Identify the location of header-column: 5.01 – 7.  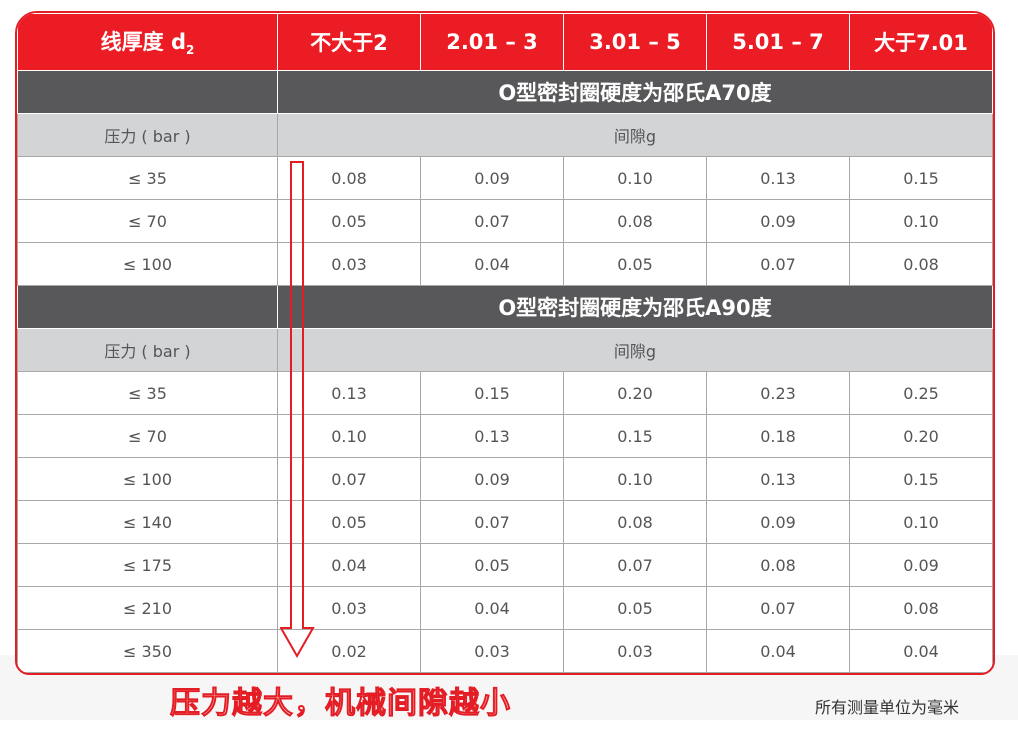
(778, 42).